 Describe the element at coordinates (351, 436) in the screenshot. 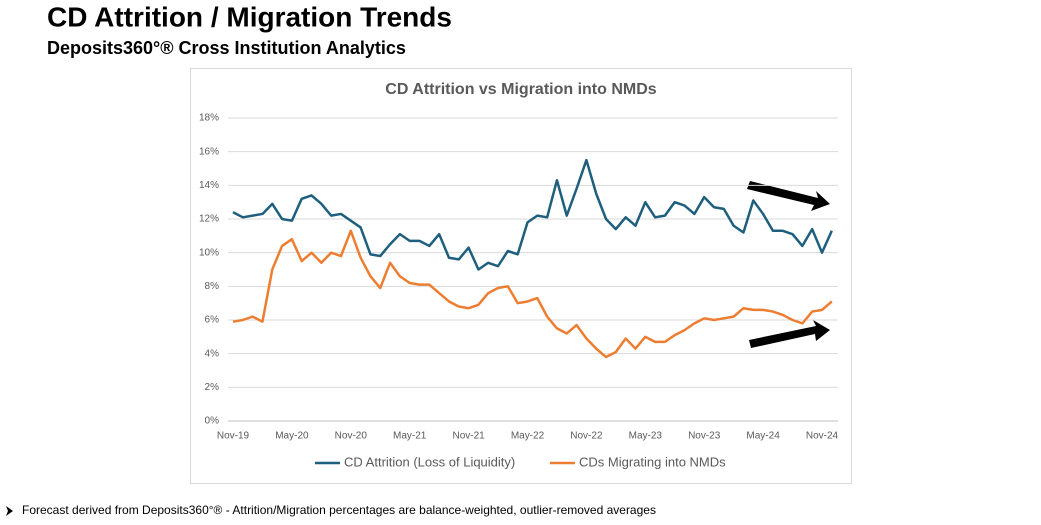

I see `x-tick-label: Nov-20` at that location.